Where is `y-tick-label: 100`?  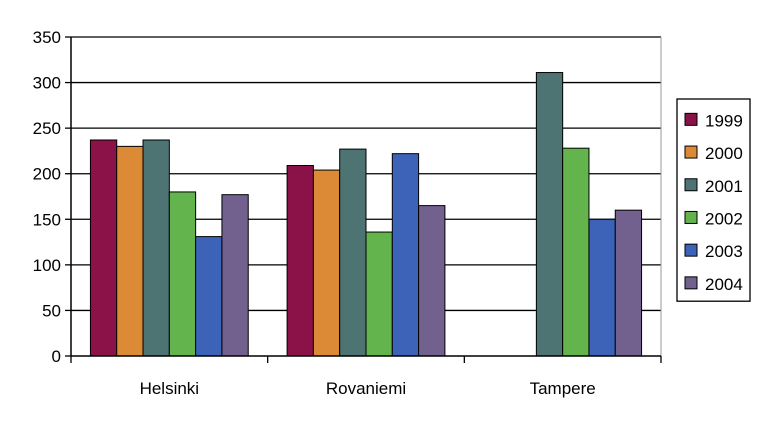
y-tick-label: 100 is located at coordinates (47, 265).